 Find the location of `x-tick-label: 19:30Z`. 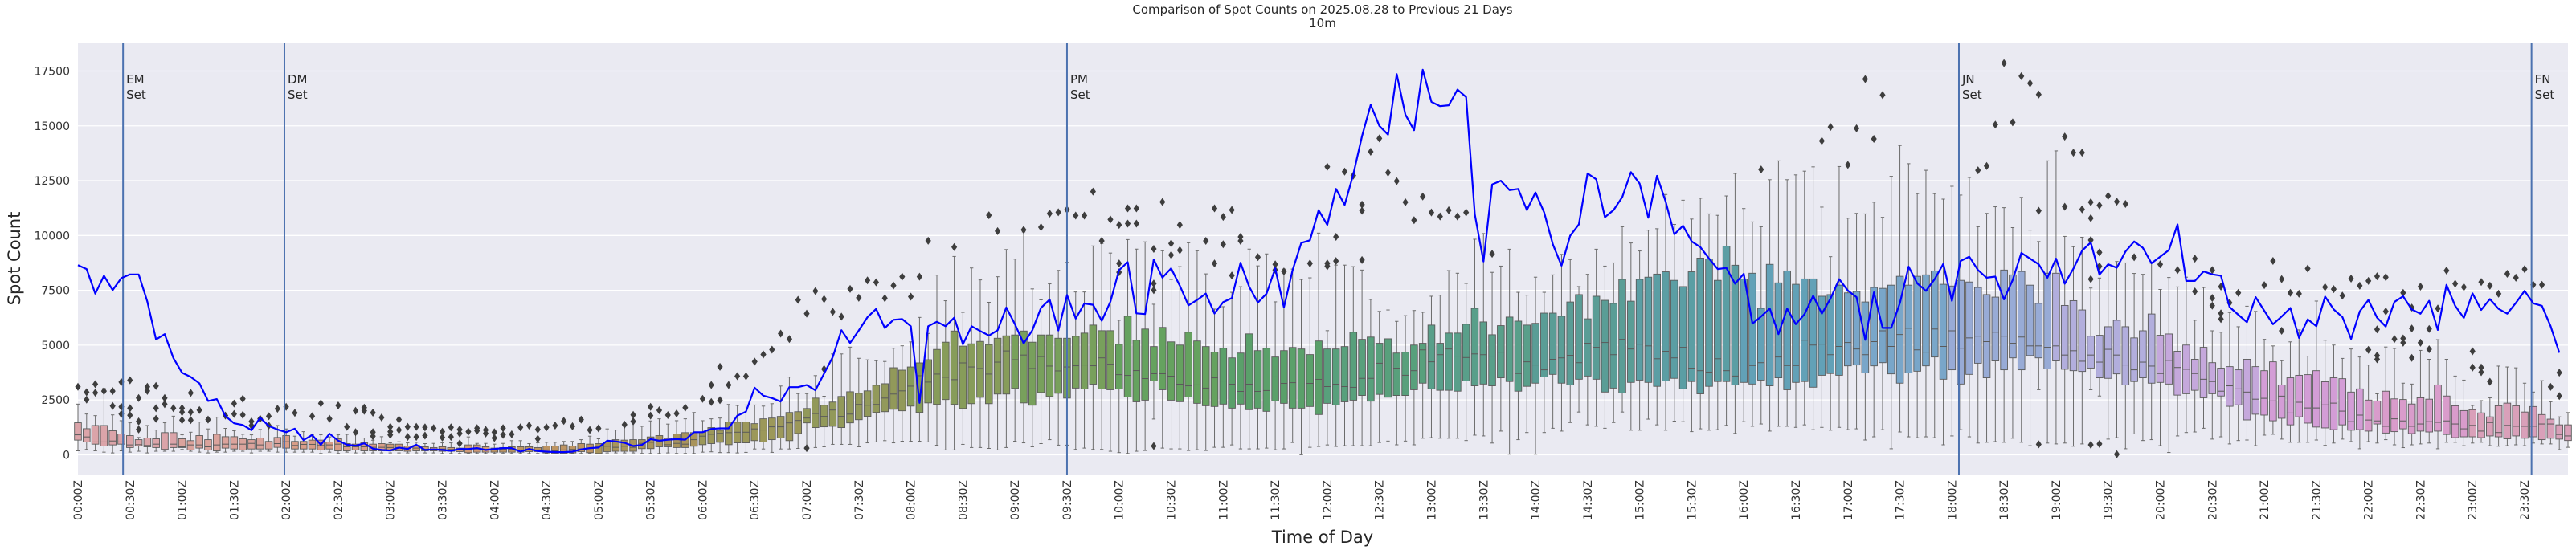

x-tick-label: 19:30Z is located at coordinates (2109, 500).